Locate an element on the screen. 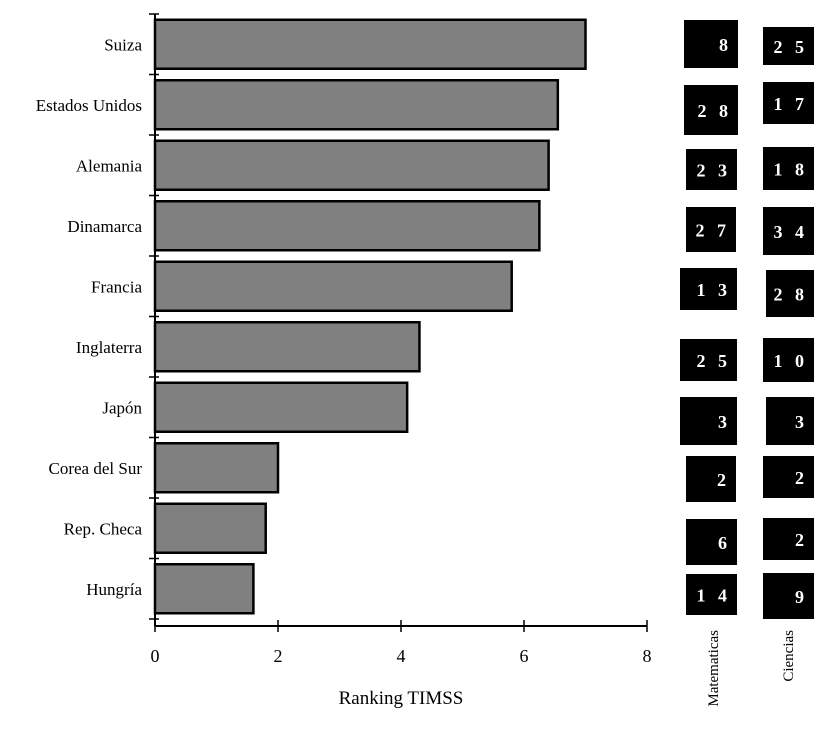 The width and height of the screenshot is (814, 741). category-label: Suiza is located at coordinates (123, 44).